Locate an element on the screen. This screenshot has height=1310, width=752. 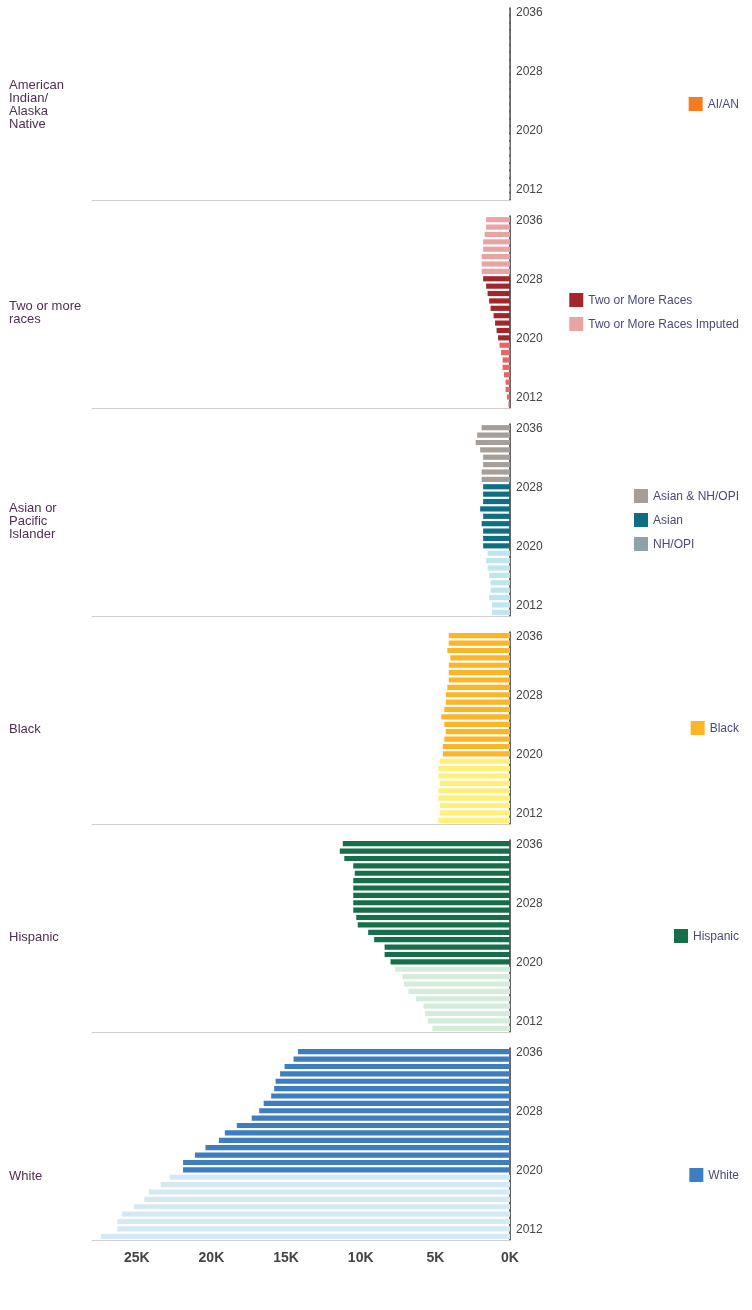
legend-label: White is located at coordinates (724, 1175).